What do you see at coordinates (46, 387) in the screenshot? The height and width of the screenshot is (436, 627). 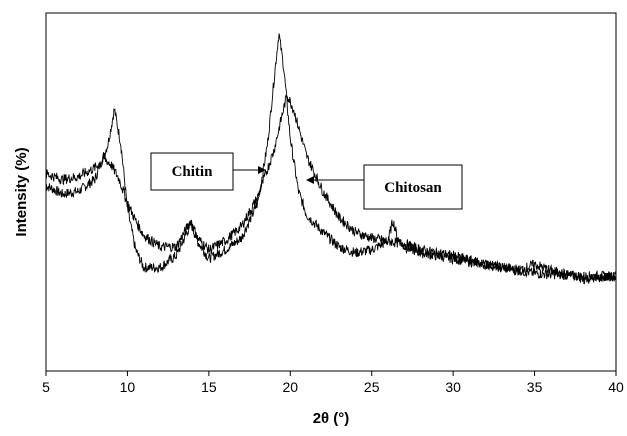 I see `x-tick-label: 5` at bounding box center [46, 387].